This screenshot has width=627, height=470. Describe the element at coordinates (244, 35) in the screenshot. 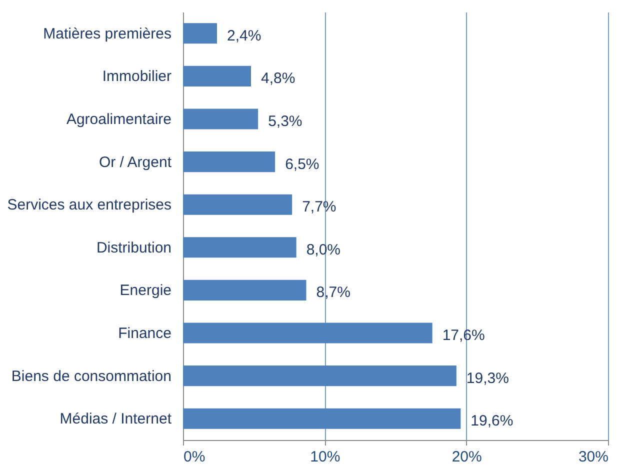

I see `data-label: 2,4%` at that location.